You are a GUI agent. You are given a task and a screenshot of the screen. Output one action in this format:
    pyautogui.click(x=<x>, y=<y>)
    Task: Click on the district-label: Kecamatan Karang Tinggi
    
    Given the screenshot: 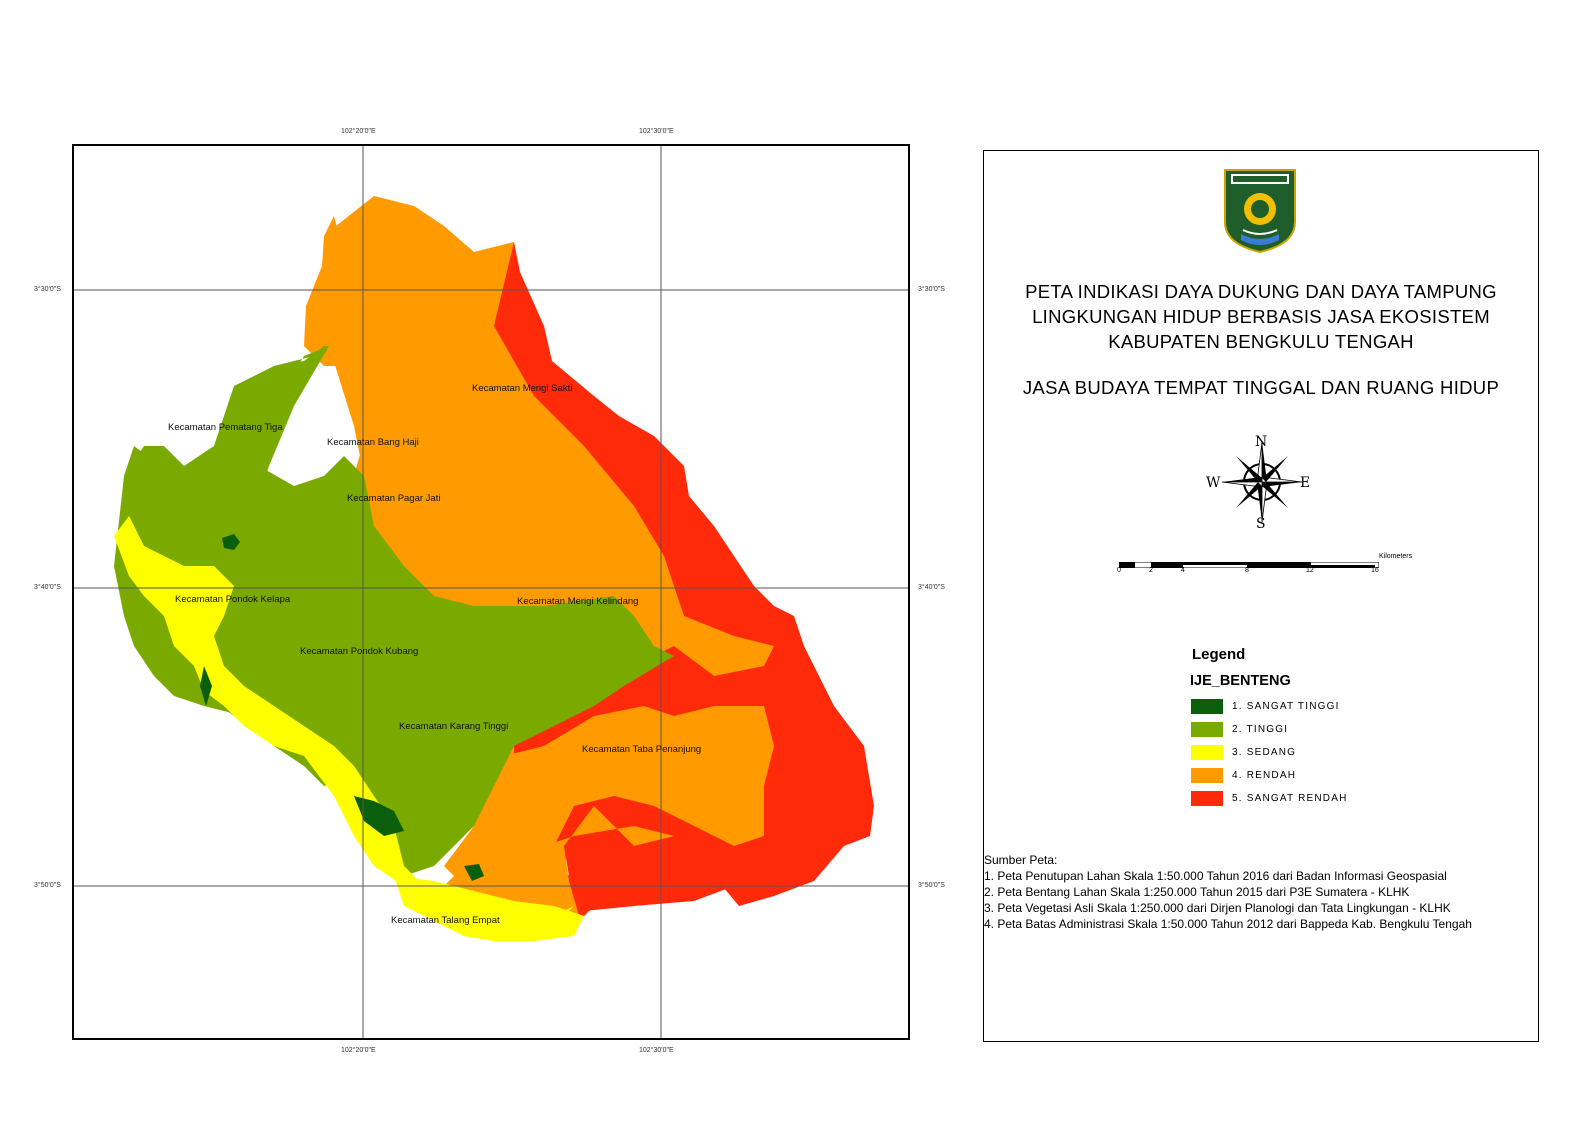 What is the action you would take?
    pyautogui.click(x=454, y=726)
    